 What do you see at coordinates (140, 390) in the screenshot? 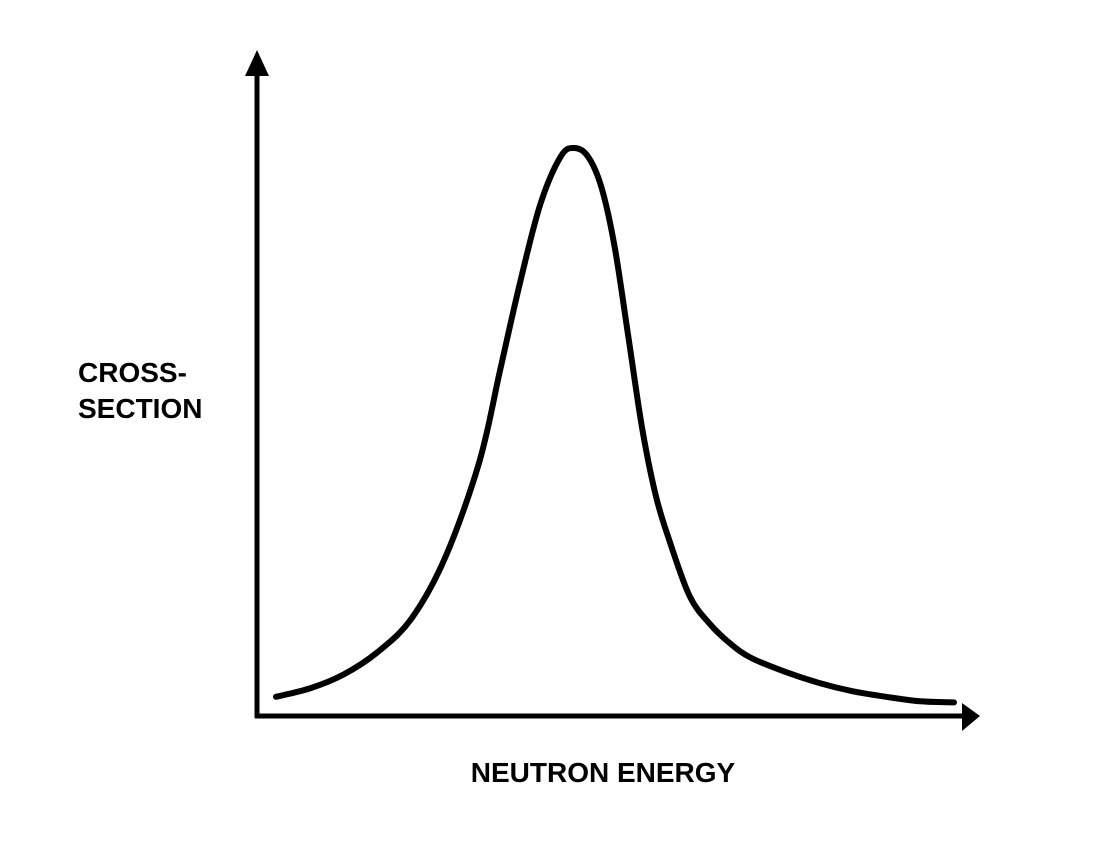
I see `y-axis-label: CROSS- SECTION` at bounding box center [140, 390].